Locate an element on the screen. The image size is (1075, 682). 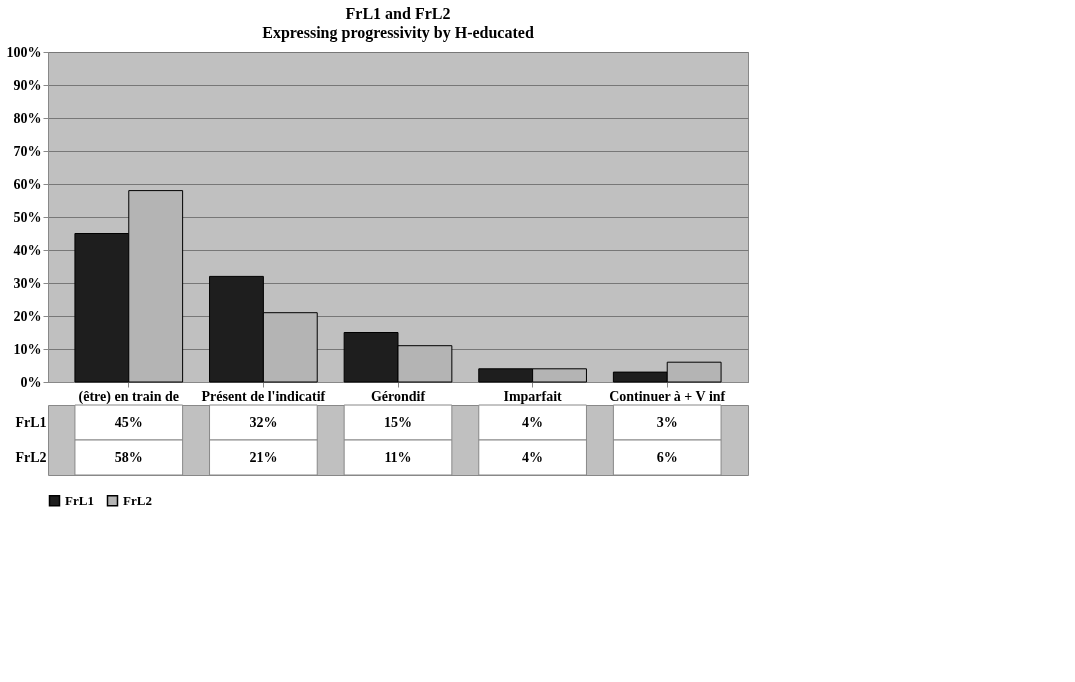
y-tick-label: 40% is located at coordinates (27, 250).